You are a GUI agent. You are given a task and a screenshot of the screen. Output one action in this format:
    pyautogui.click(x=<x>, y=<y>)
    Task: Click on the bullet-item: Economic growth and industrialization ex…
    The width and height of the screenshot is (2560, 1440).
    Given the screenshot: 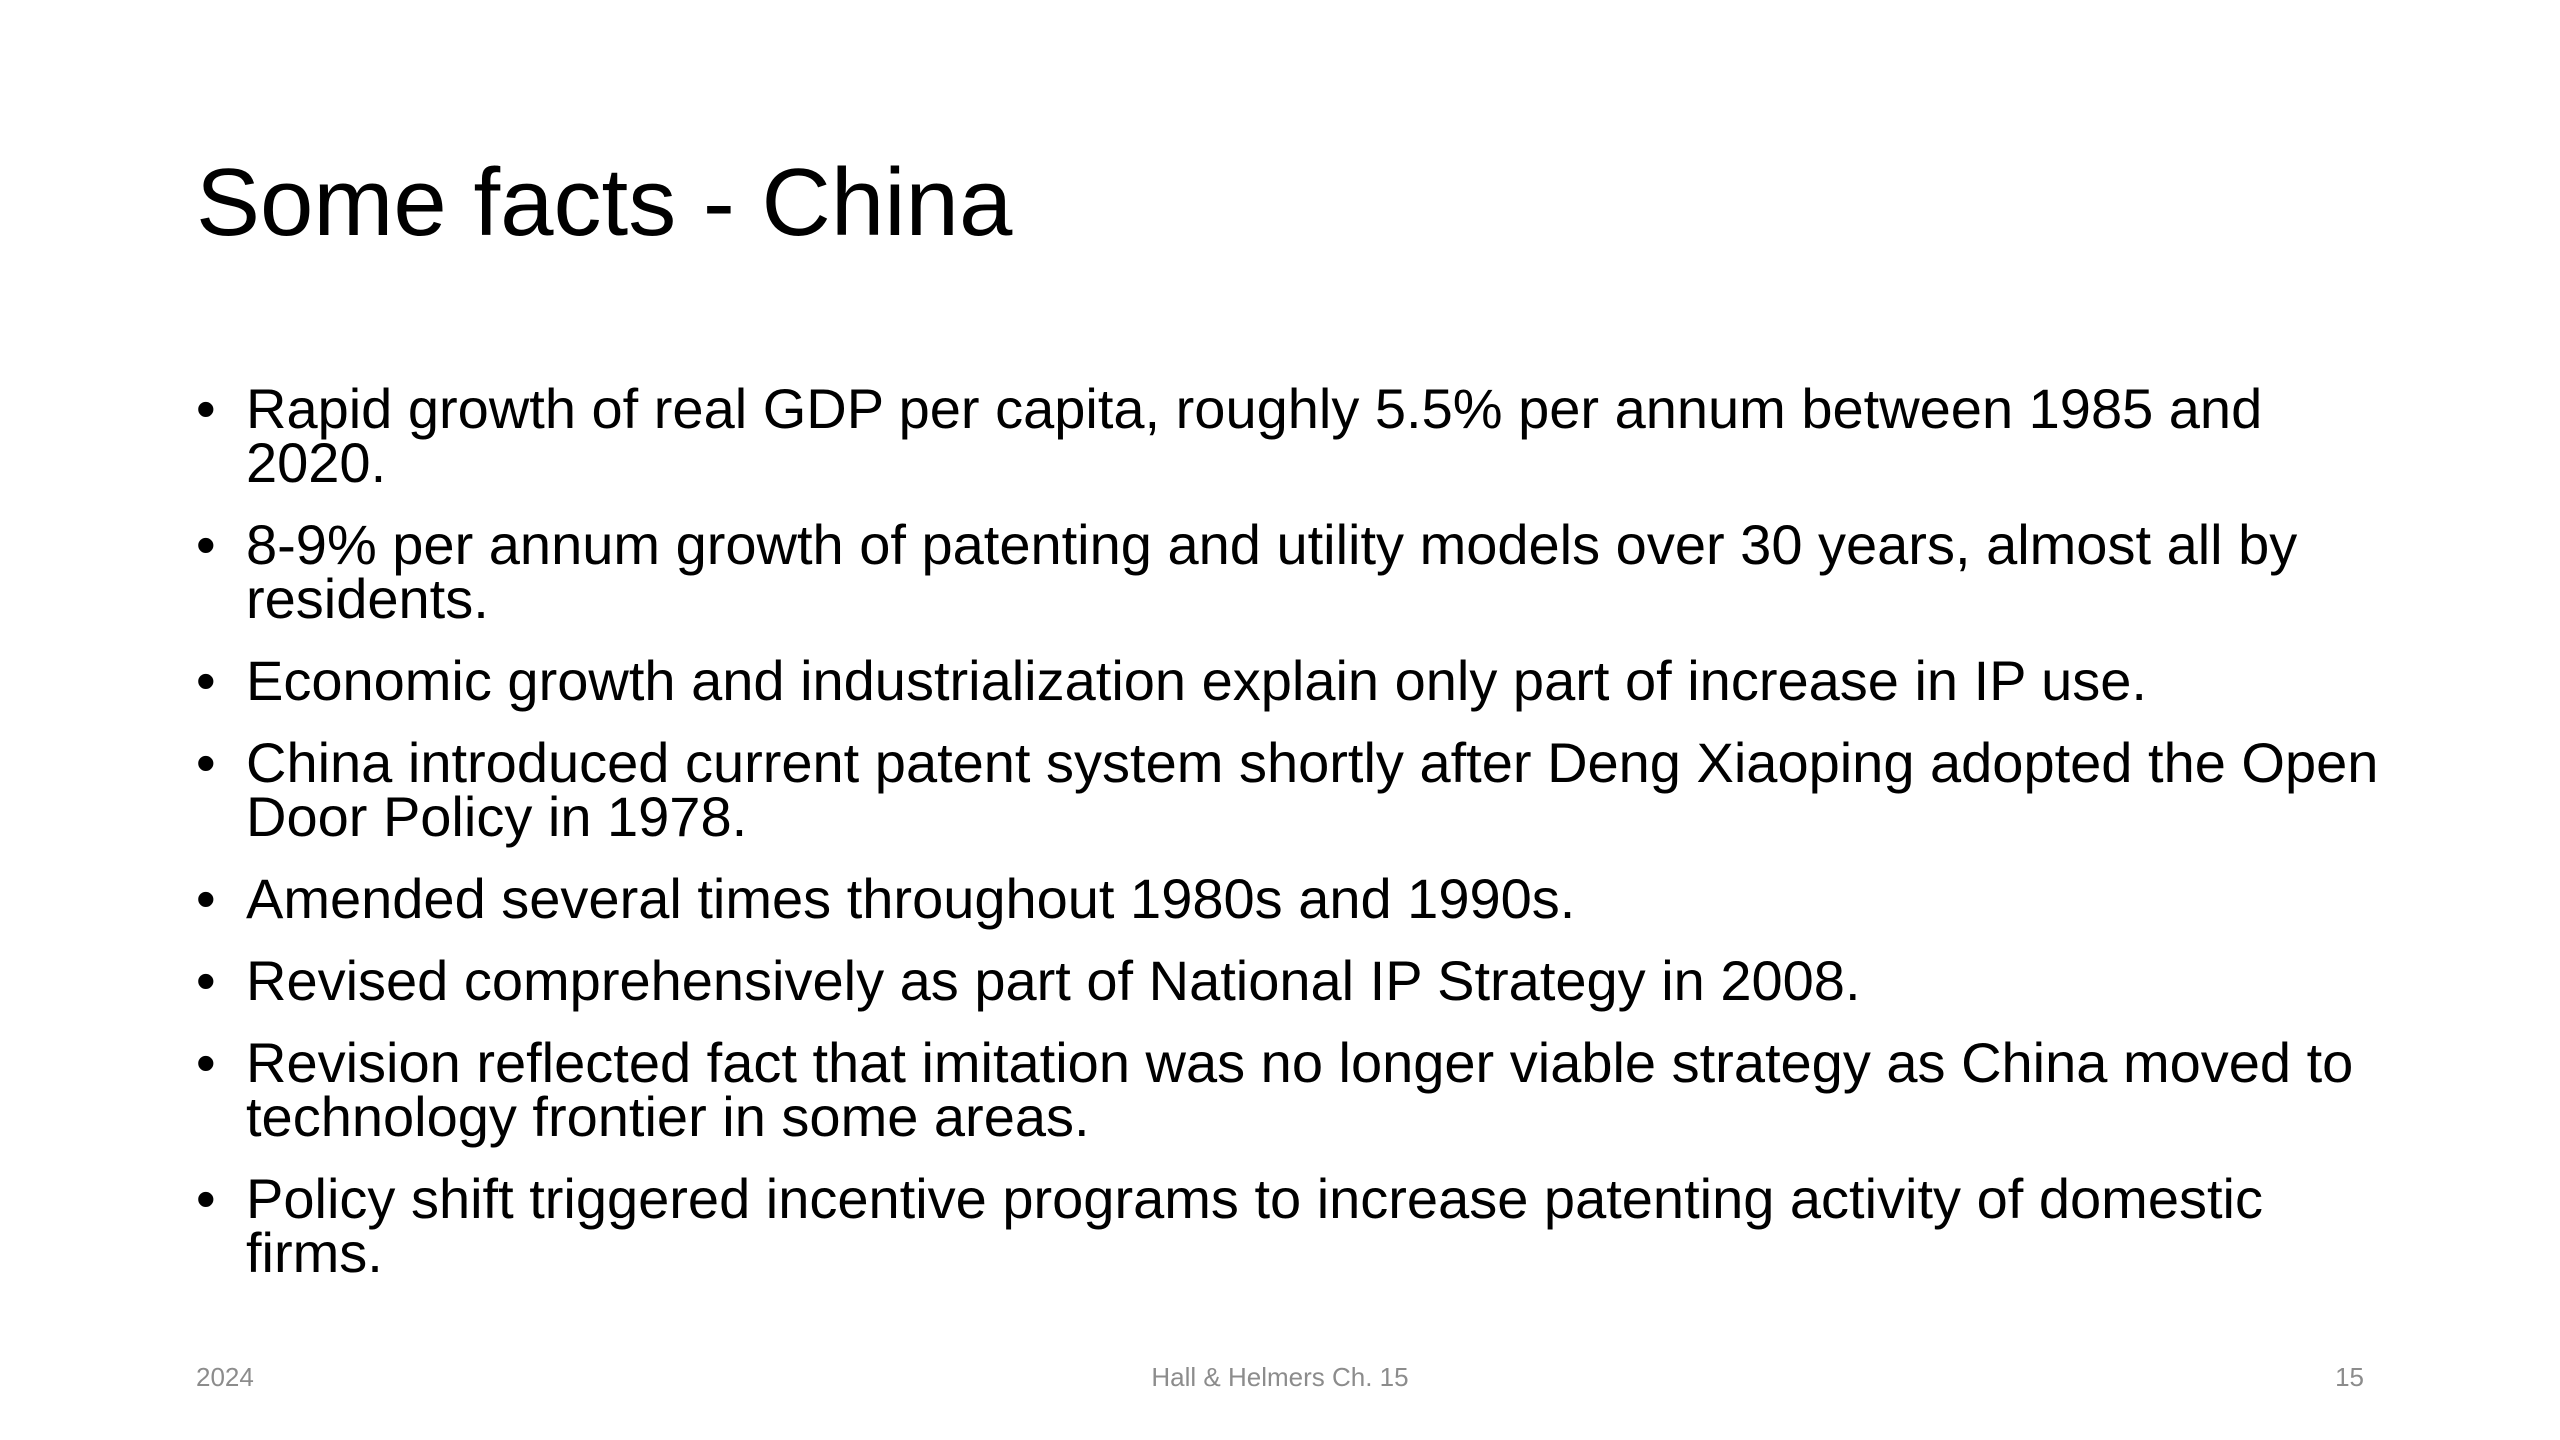 What is the action you would take?
    pyautogui.click(x=1296, y=681)
    